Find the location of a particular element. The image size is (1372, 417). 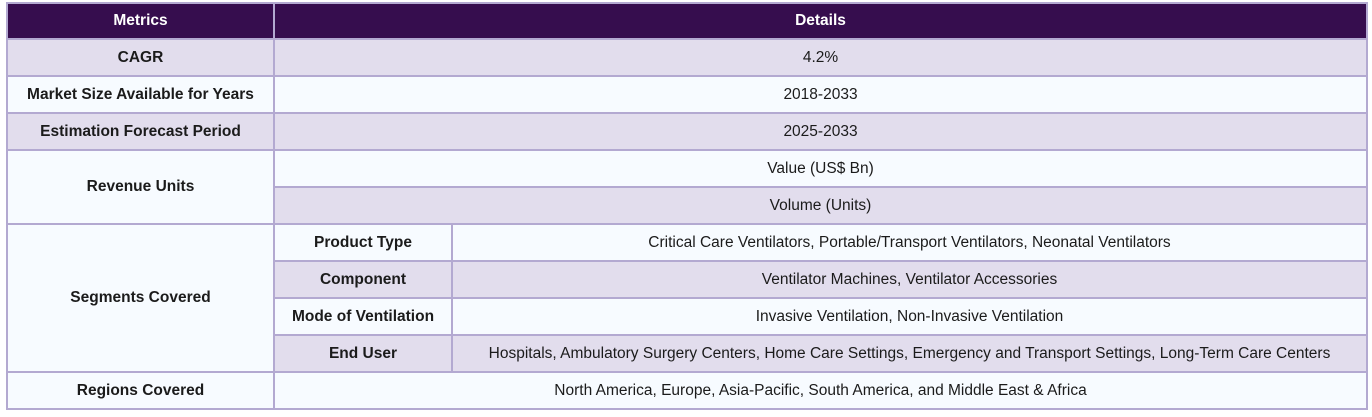

cagr-value: 4.2% is located at coordinates (820, 57).